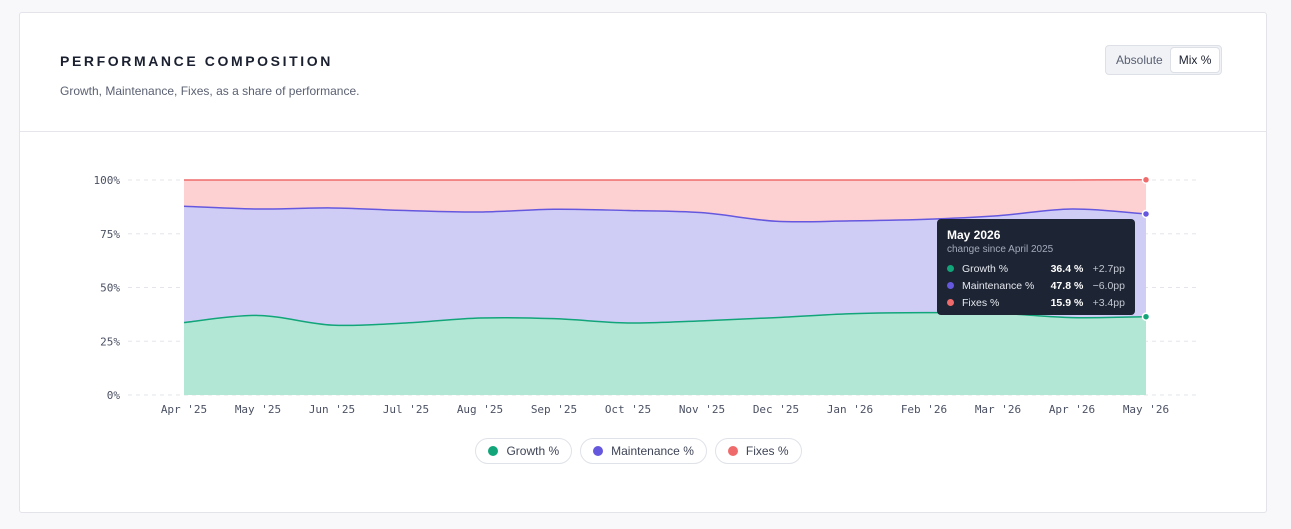 The image size is (1291, 529). Describe the element at coordinates (1108, 285) in the screenshot. I see `tooltip-delta: −6.0pp` at that location.